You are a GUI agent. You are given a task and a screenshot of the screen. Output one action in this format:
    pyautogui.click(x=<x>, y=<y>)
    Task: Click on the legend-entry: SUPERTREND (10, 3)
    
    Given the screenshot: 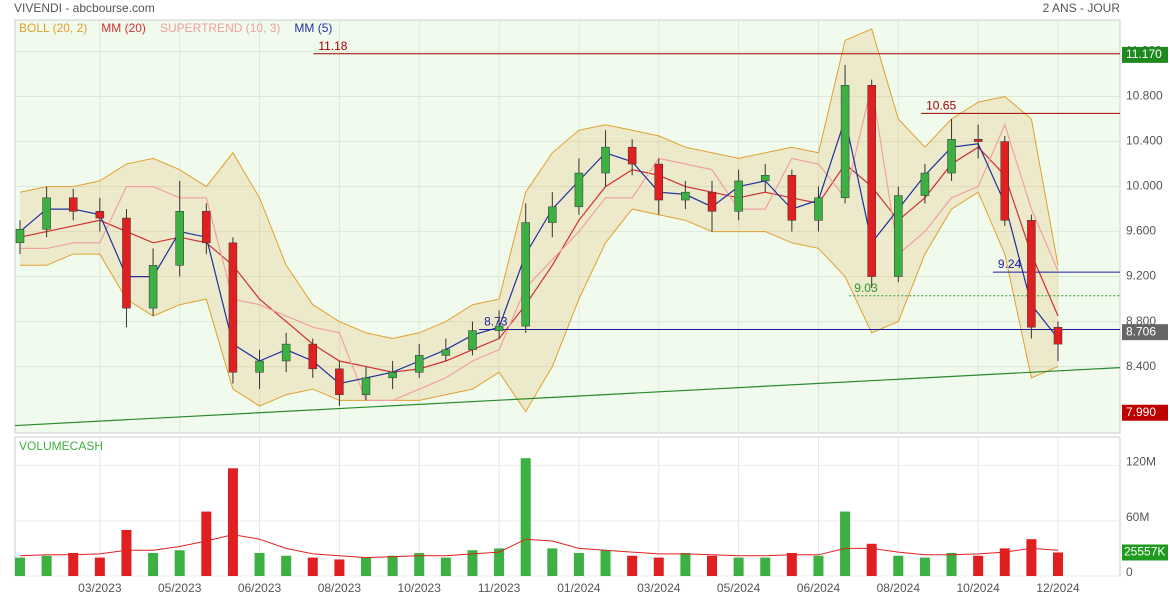 What is the action you would take?
    pyautogui.click(x=220, y=28)
    